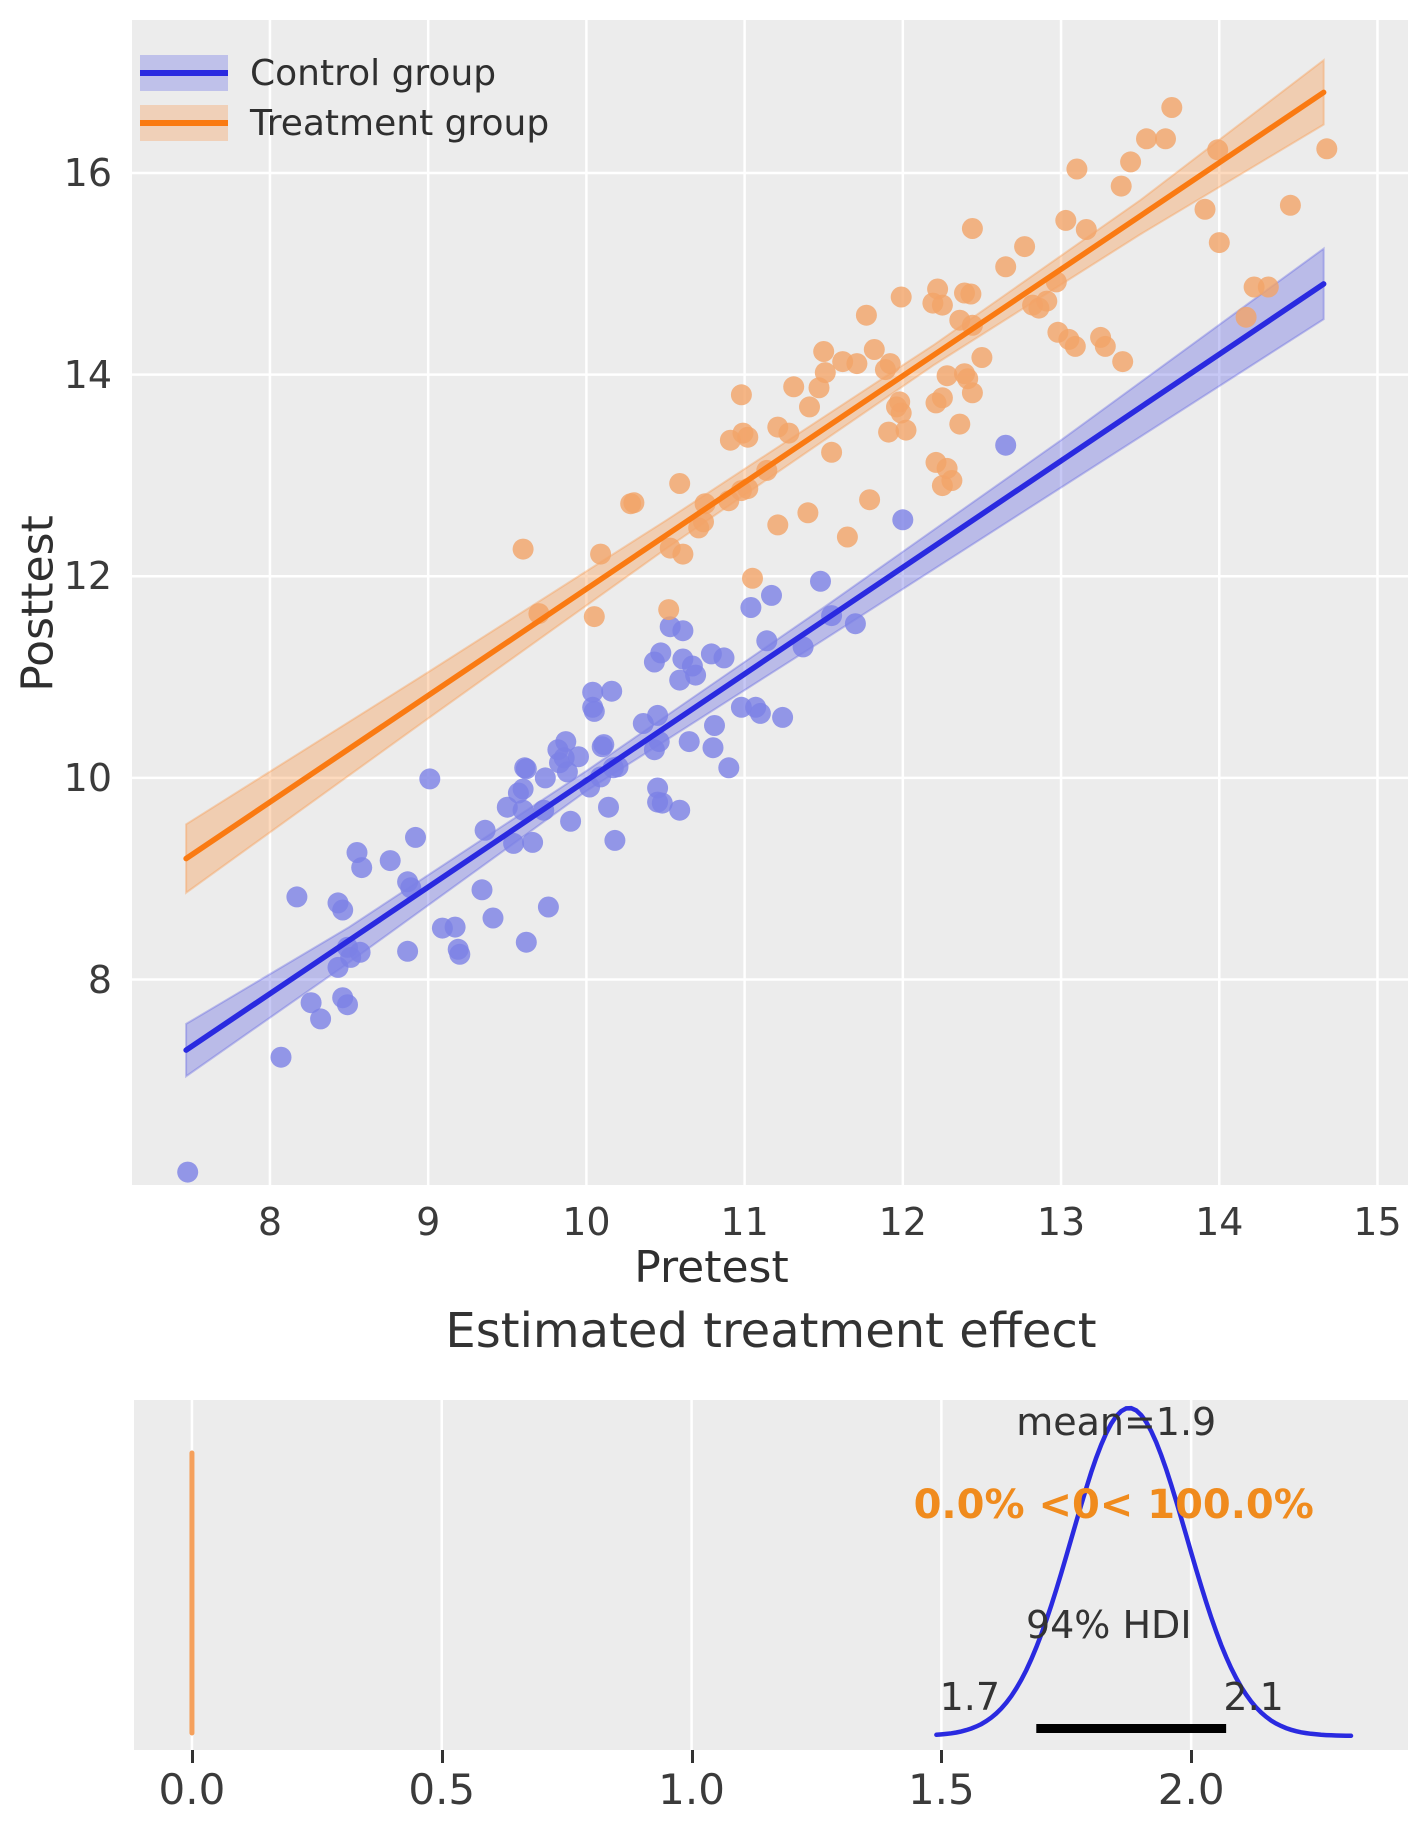  What do you see at coordinates (87, 576) in the screenshot?
I see `y-tick-label: 12` at bounding box center [87, 576].